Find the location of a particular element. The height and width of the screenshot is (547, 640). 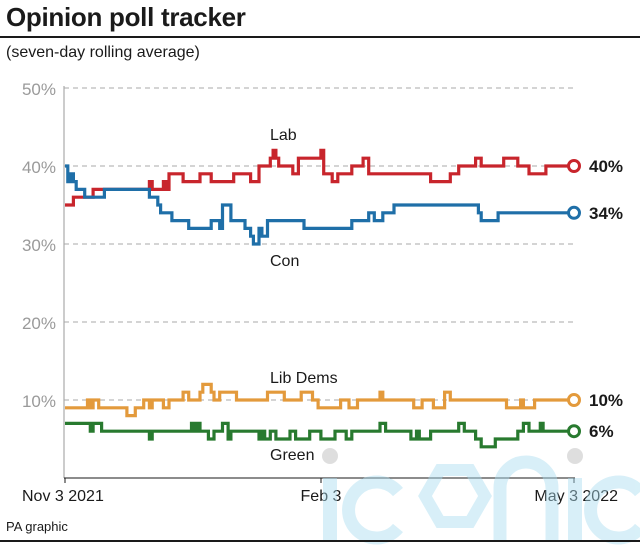

page-subtitle: (seven-day rolling average) is located at coordinates (103, 52).